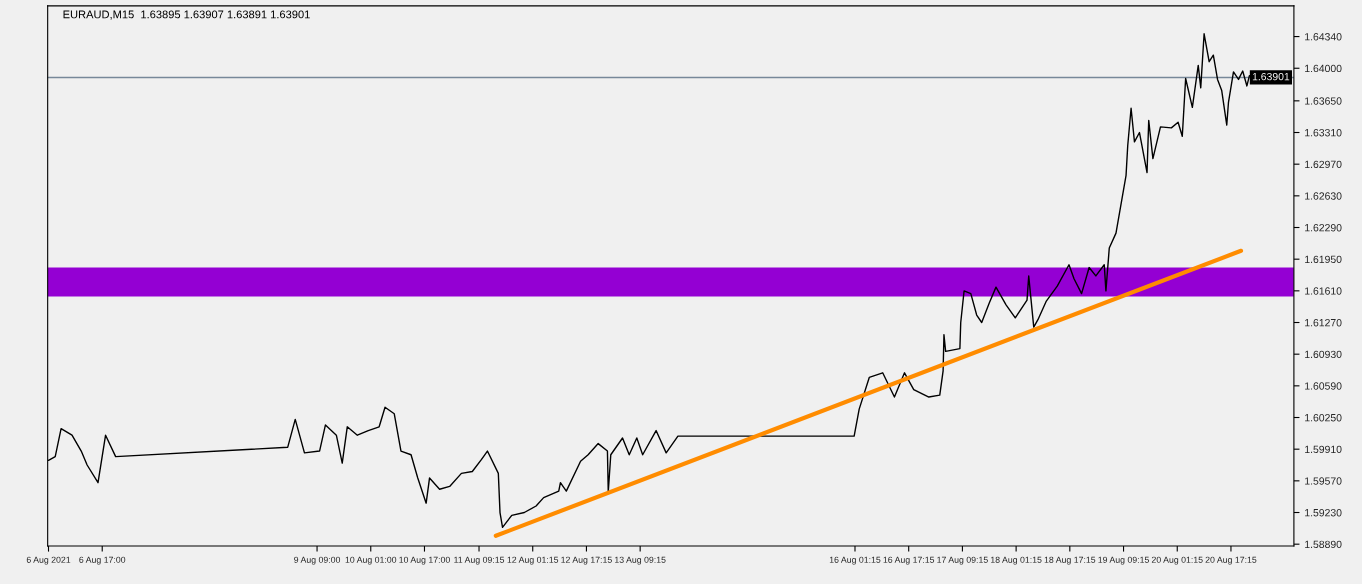 The width and height of the screenshot is (1362, 584). I want to click on x-tick-label: 11 Aug 09:15, so click(479, 560).